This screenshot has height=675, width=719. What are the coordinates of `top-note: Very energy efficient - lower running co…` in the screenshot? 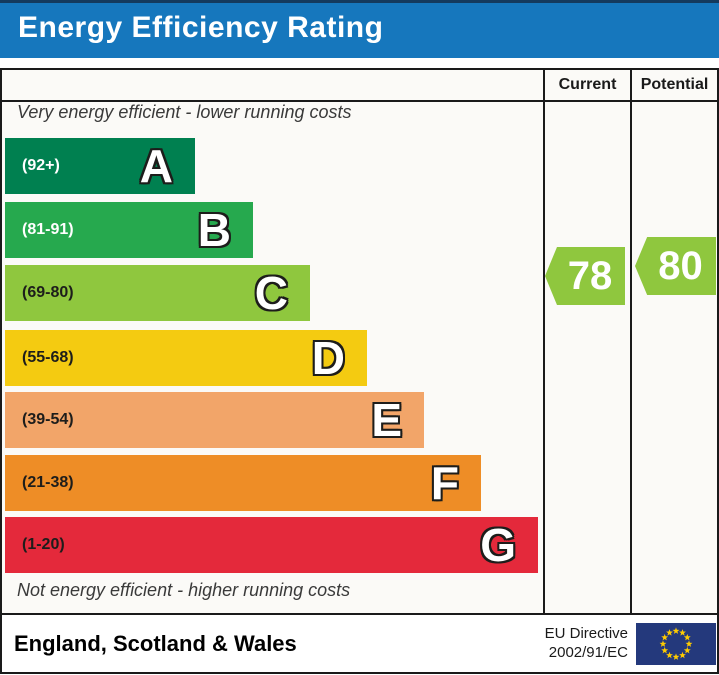 It's located at (184, 112).